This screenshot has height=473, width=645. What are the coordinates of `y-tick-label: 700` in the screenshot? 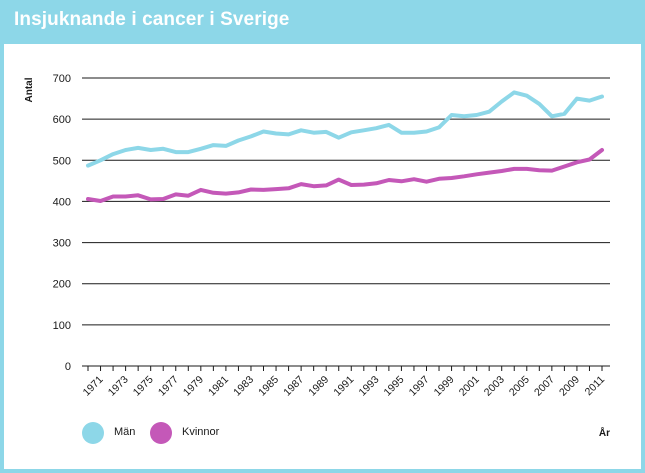 It's located at (62, 79).